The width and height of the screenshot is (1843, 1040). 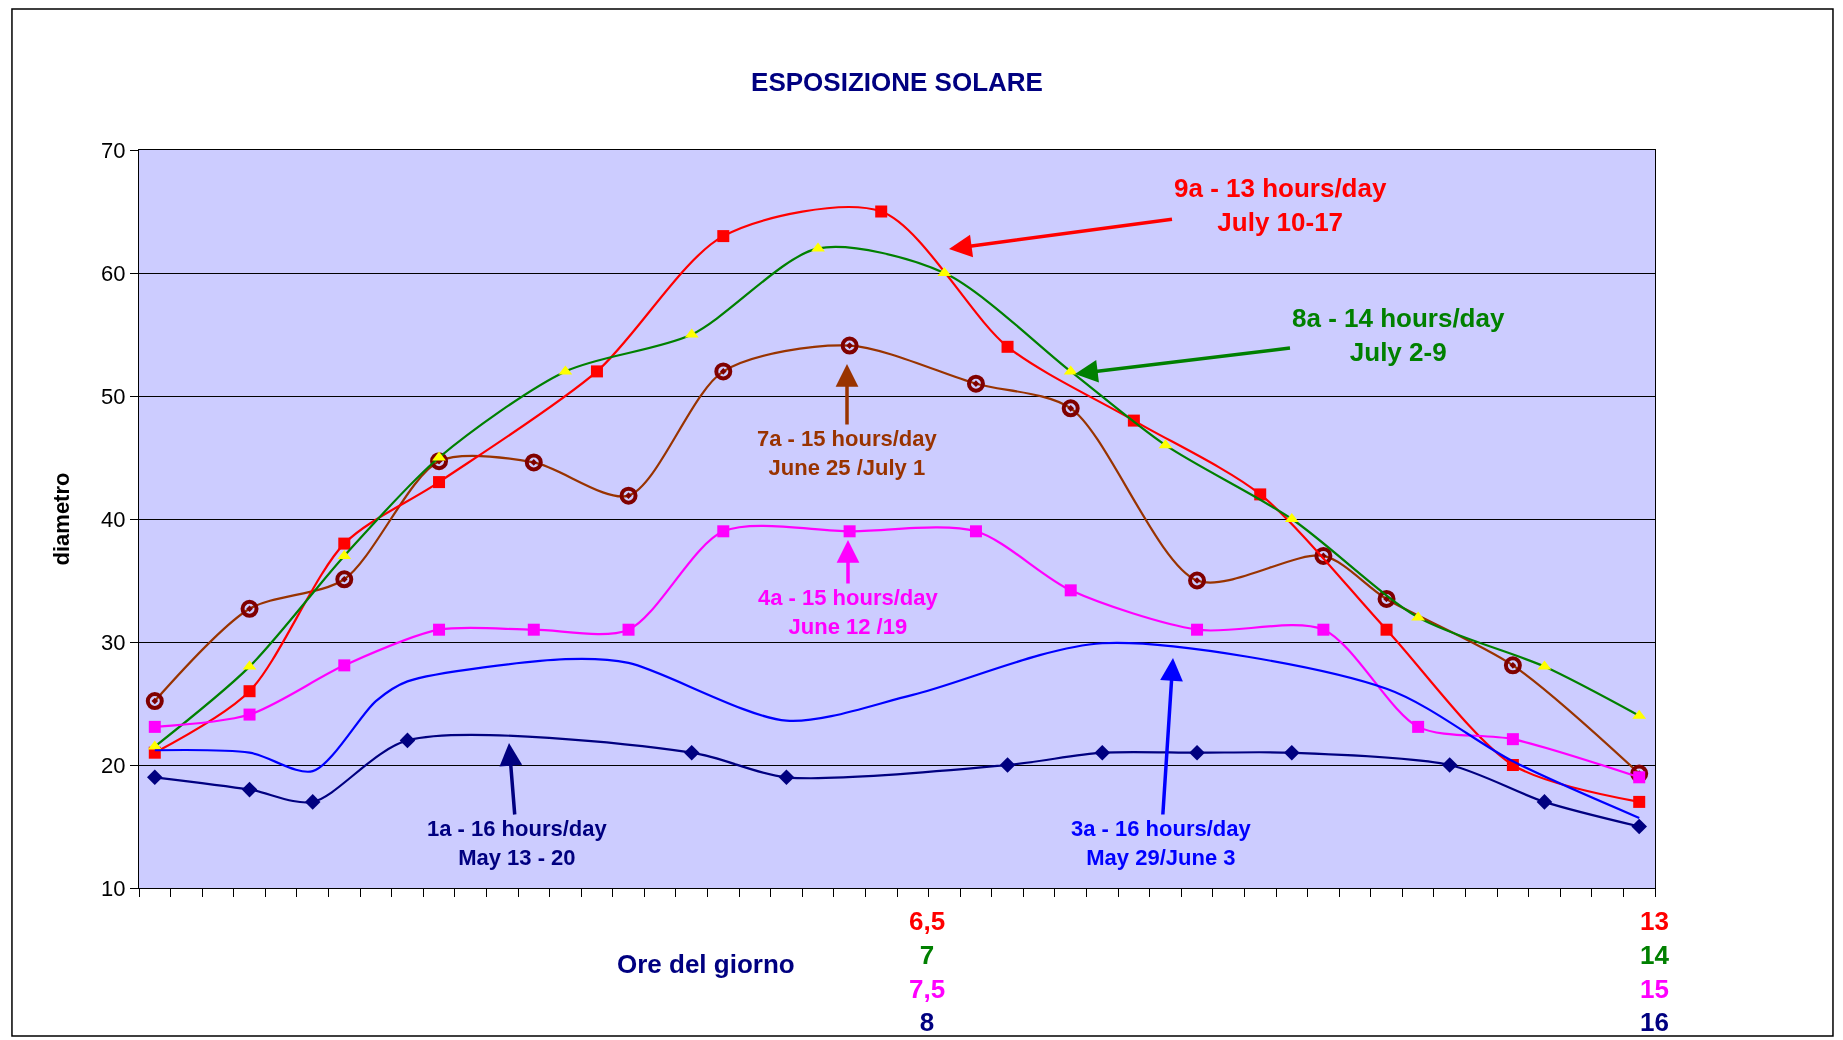 I want to click on y-tick-label: 60, so click(x=113, y=273).